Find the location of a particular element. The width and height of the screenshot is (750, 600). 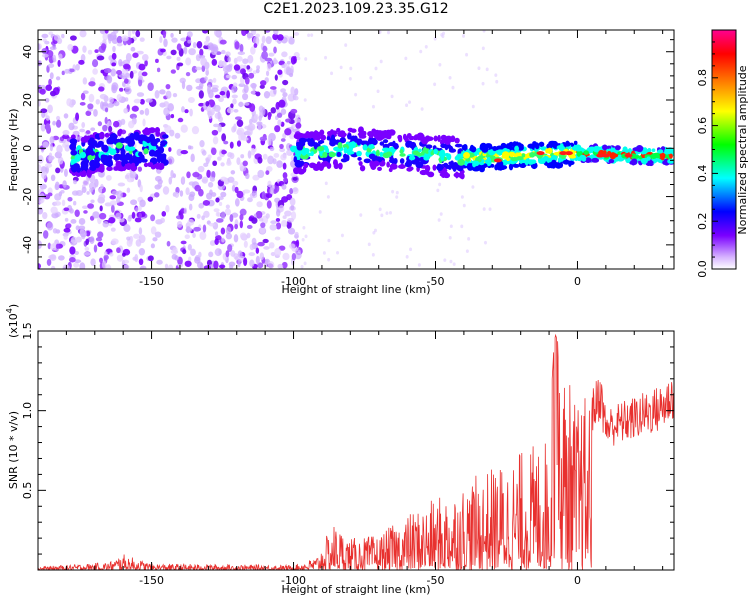

x-tick-label: -50 is located at coordinates (436, 580).